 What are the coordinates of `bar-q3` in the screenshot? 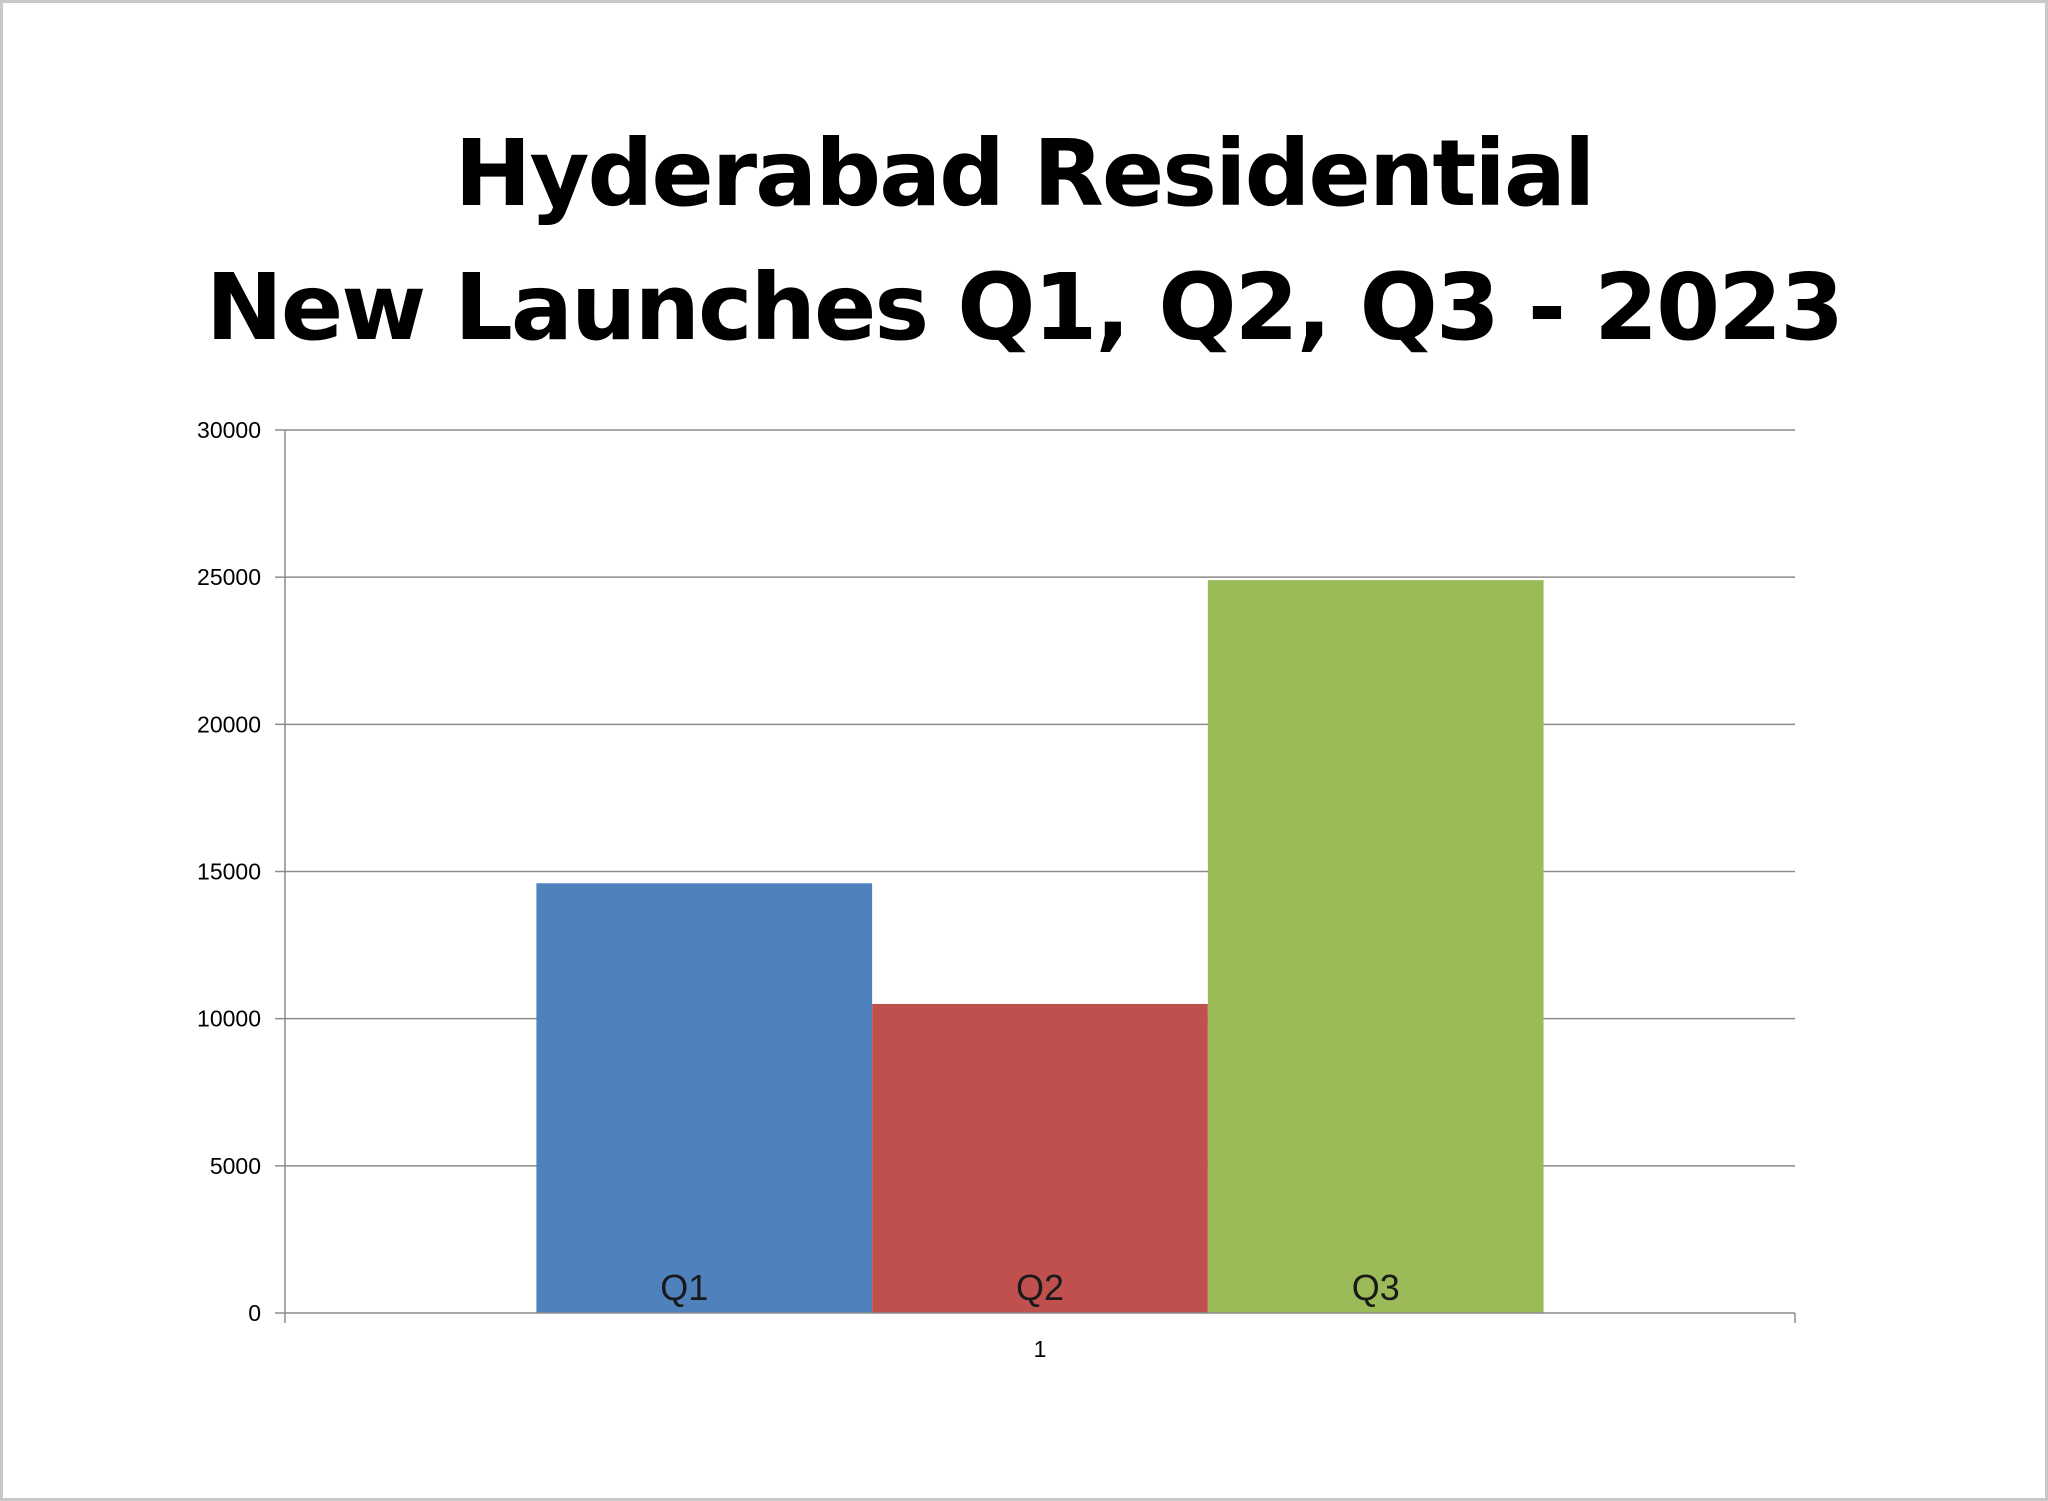 It's located at (1375, 946).